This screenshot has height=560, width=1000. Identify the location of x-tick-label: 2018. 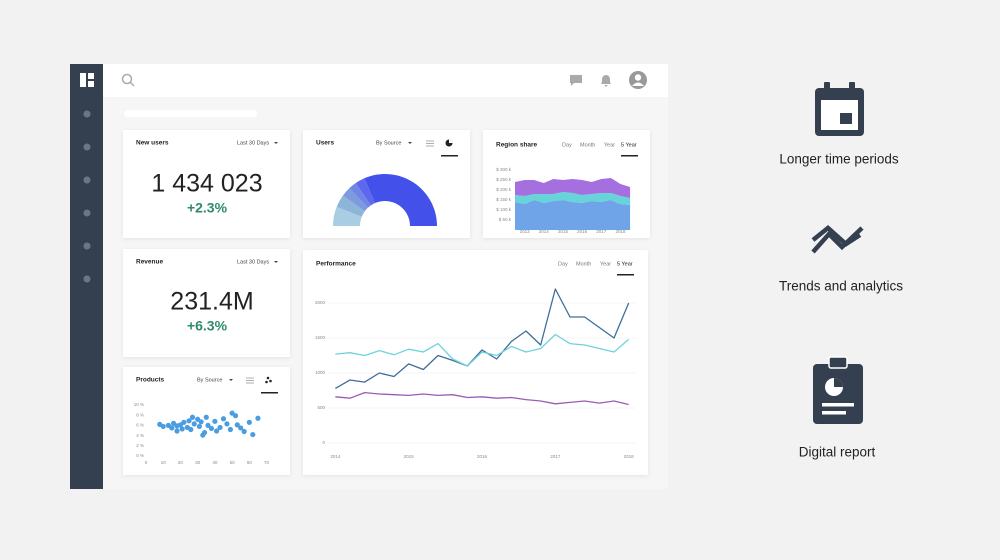
(629, 456).